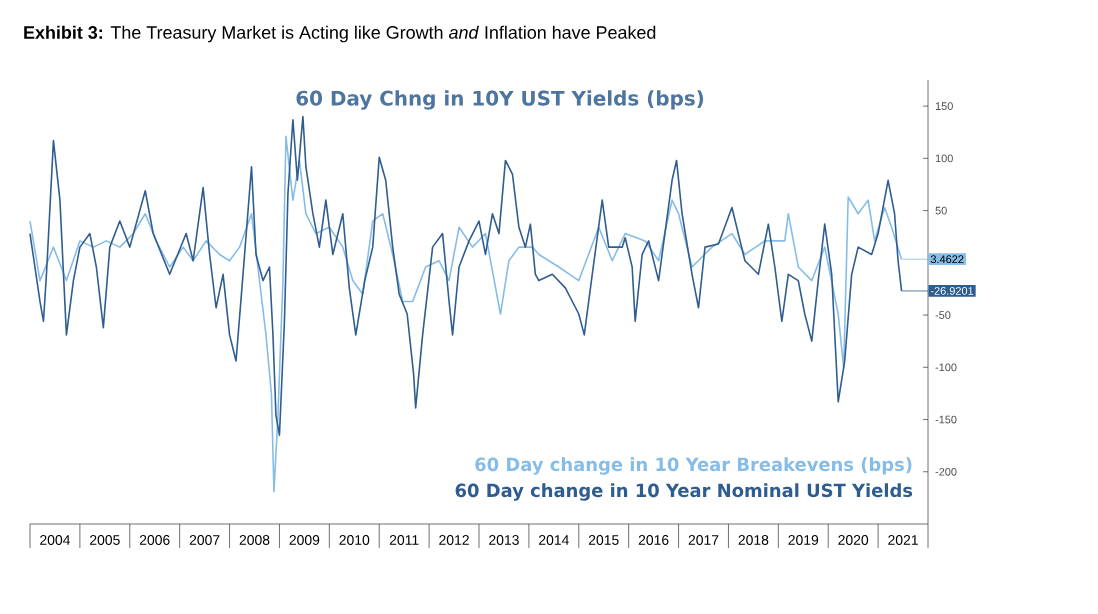 This screenshot has height=614, width=1098. Describe the element at coordinates (684, 492) in the screenshot. I see `text: 60 Day change in 10 Year Nominal UST Yields` at that location.